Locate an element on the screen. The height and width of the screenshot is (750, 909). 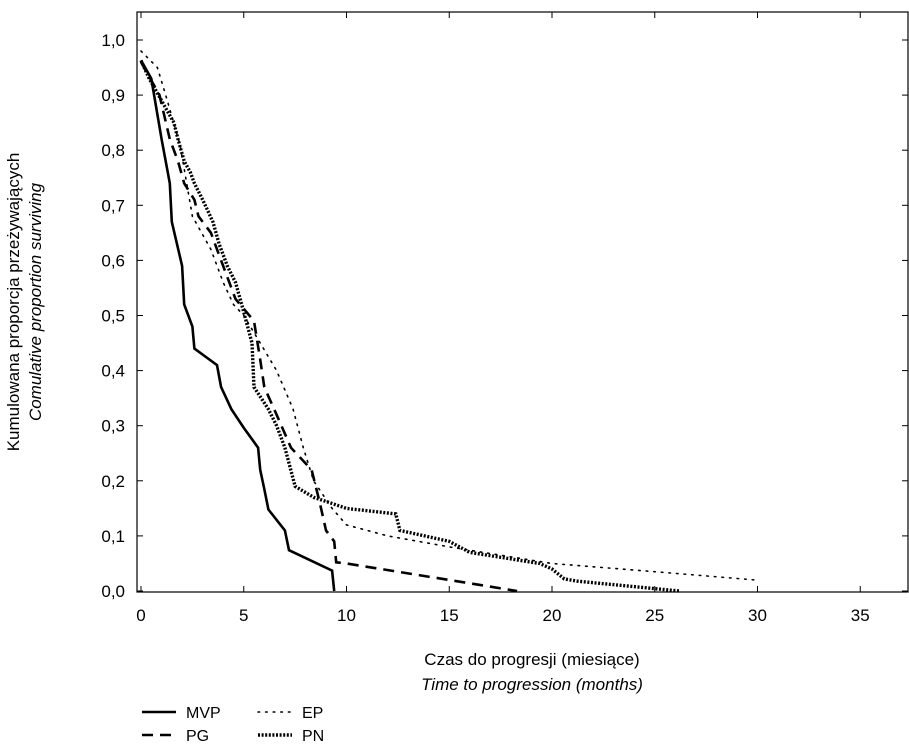
x-tick-label: 35 is located at coordinates (860, 615).